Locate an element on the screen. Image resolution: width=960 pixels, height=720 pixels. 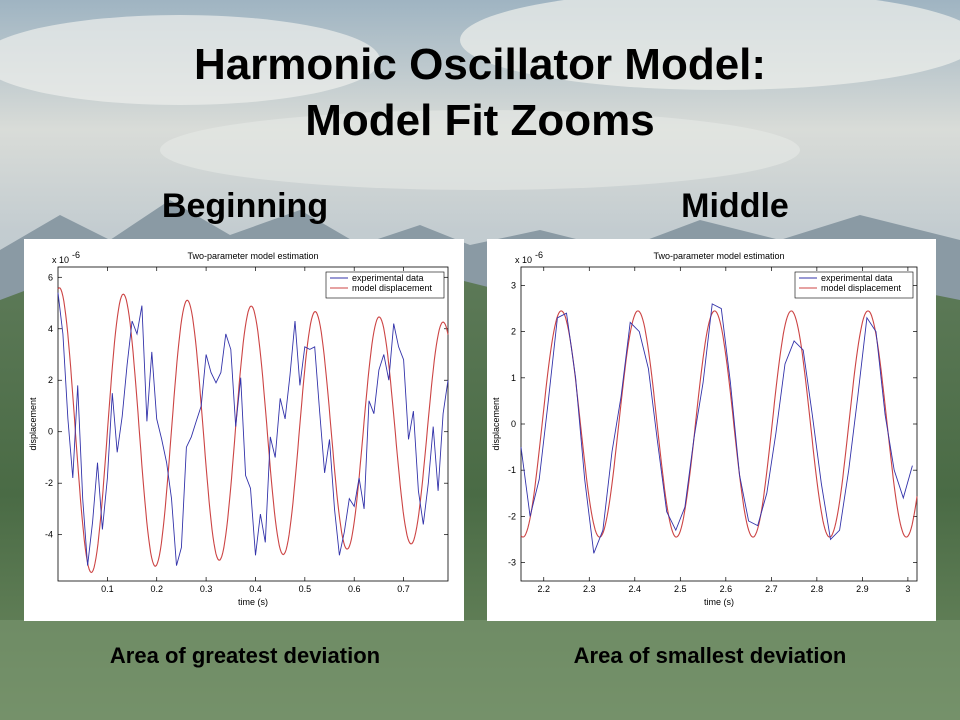
model-displacement-line is located at coordinates (719, 424).